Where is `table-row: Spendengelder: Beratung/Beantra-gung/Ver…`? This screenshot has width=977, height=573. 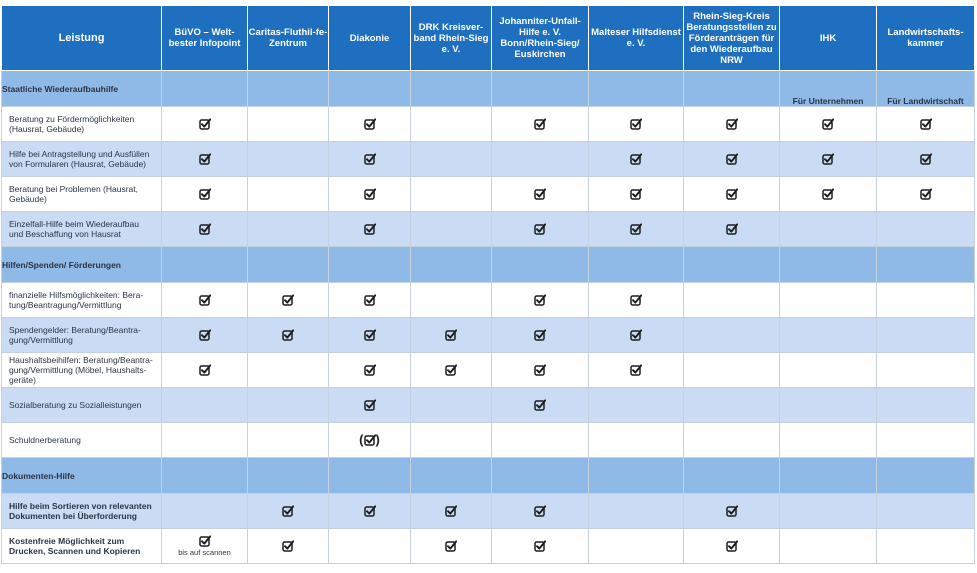
table-row: Spendengelder: Beratung/Beantra-gung/Ver… is located at coordinates (488, 335).